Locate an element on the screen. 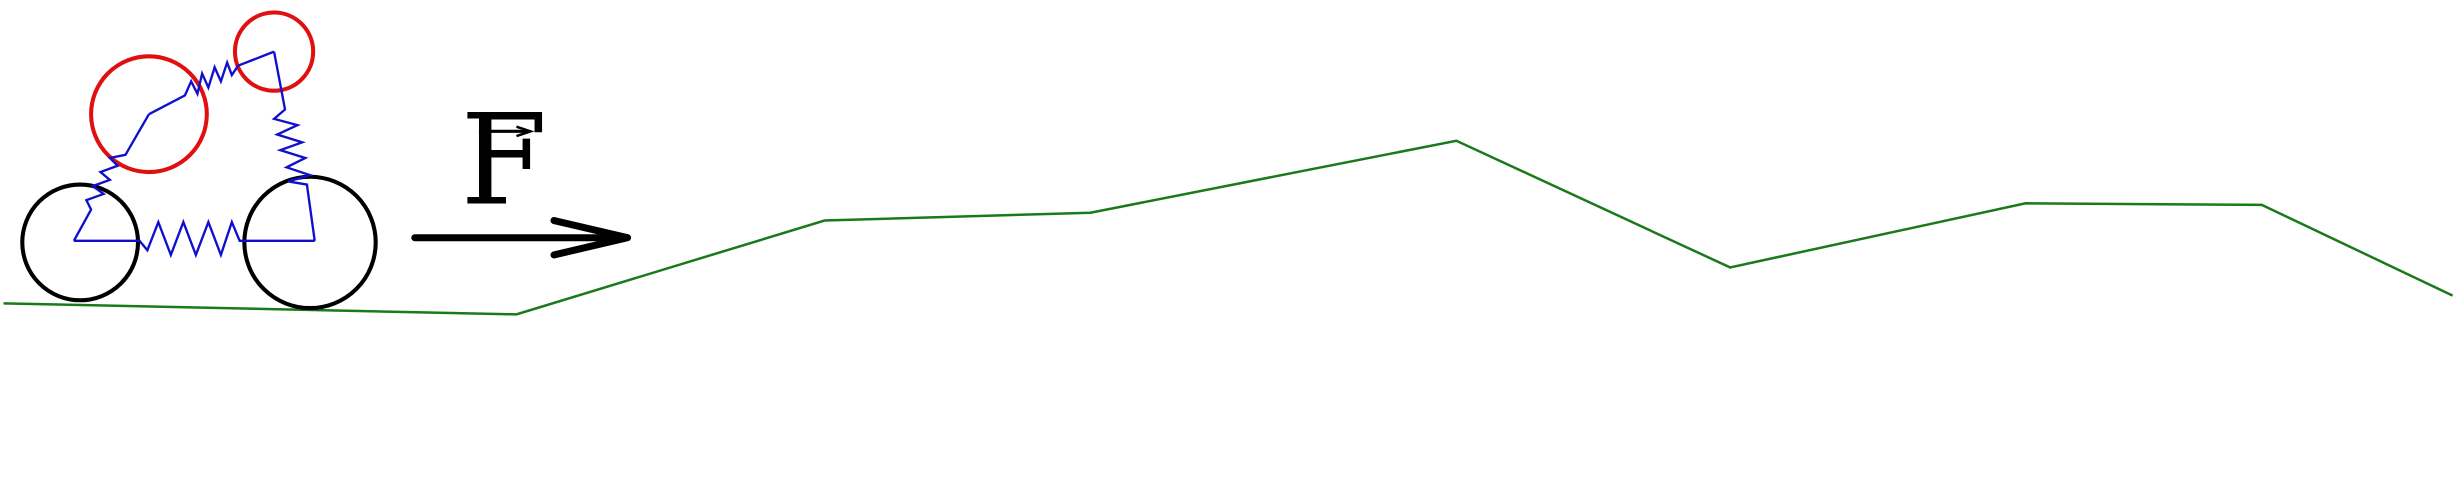 The width and height of the screenshot is (2453, 477). force-label-group: F is located at coordinates (504, 160).